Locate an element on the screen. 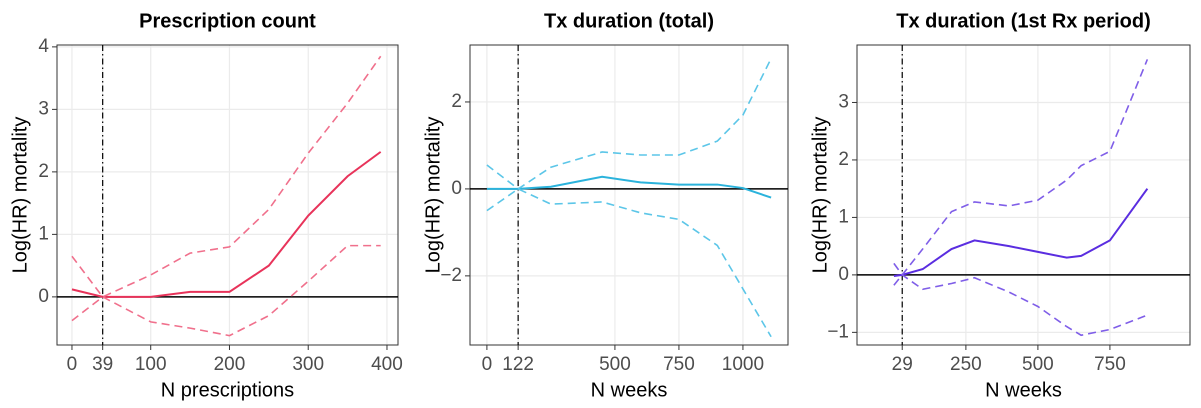 The image size is (1201, 408). x-axis-label: N prescriptions is located at coordinates (227, 390).